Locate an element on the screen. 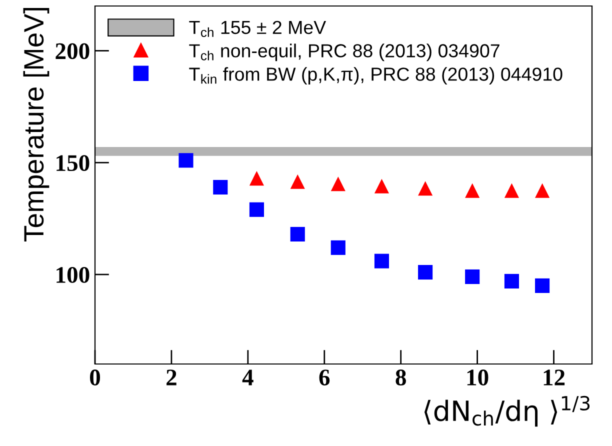 This screenshot has width=612, height=446. y-tick-label: 200 is located at coordinates (73, 51).